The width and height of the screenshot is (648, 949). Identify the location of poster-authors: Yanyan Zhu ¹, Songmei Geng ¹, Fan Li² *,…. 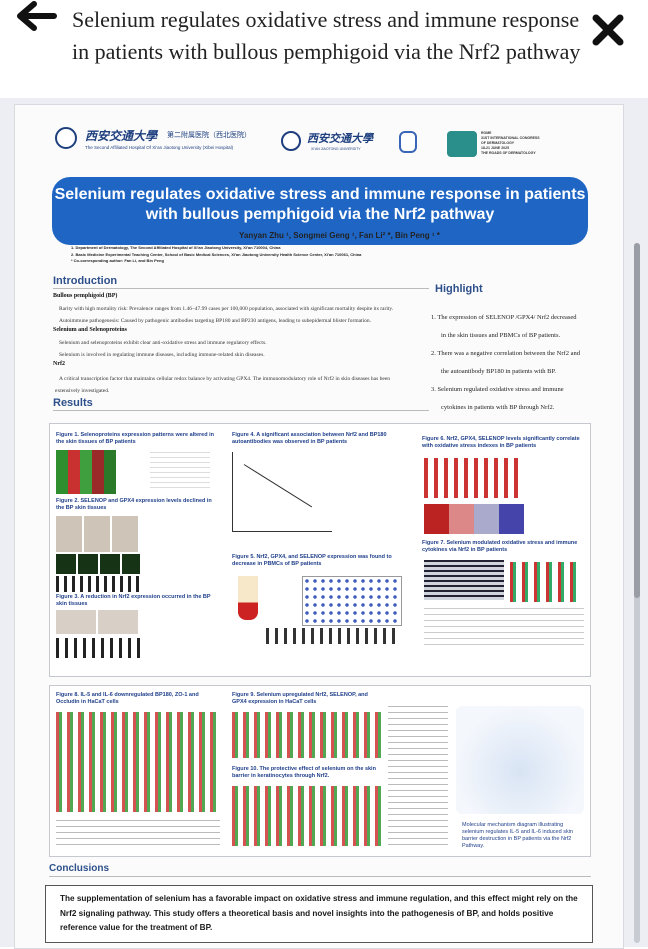
(339, 235).